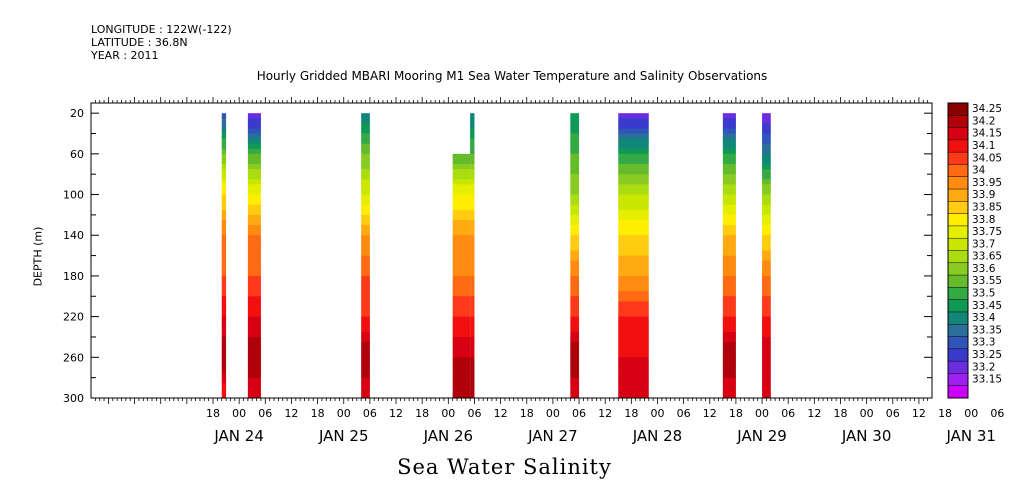  What do you see at coordinates (983, 220) in the screenshot?
I see `colorbar-label: 33.8` at bounding box center [983, 220].